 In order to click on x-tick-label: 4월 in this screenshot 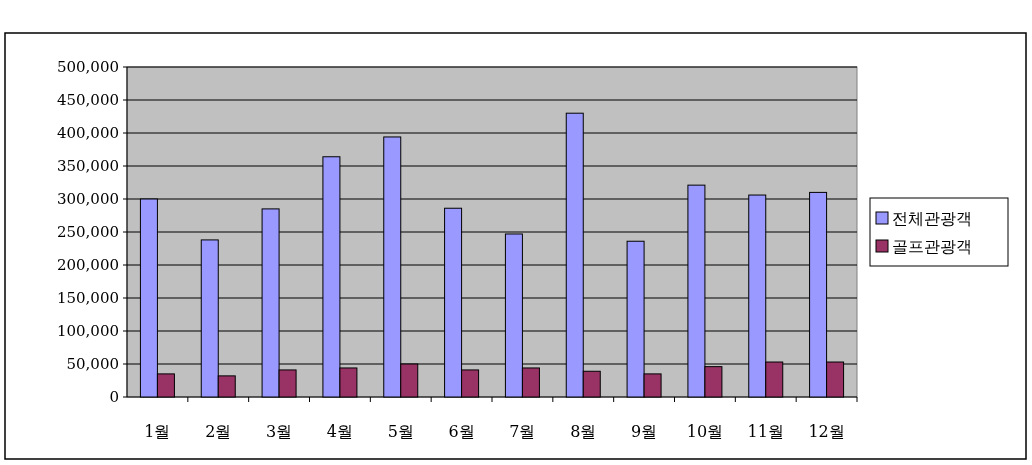, I will do `click(340, 431)`.